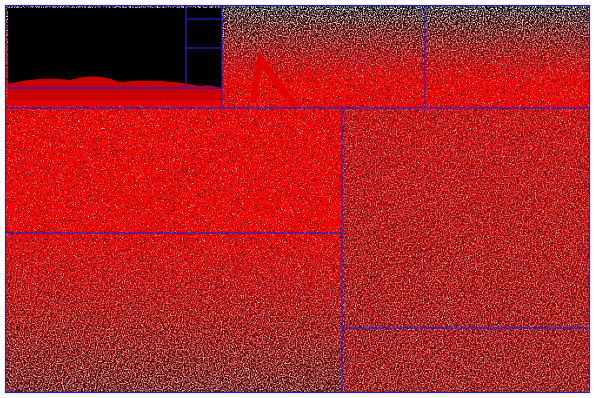  Describe the element at coordinates (275, 80) in the screenshot. I see `red-structure` at that location.